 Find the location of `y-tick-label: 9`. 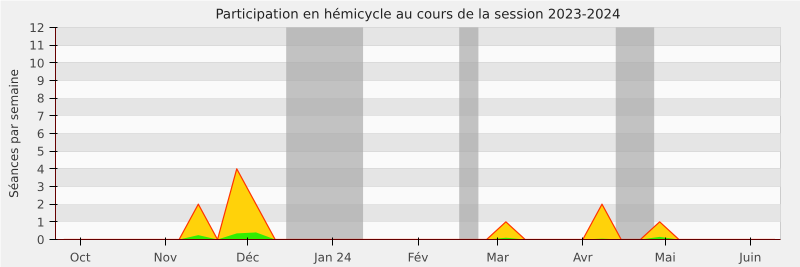

y-tick-label: 9 is located at coordinates (40, 81).